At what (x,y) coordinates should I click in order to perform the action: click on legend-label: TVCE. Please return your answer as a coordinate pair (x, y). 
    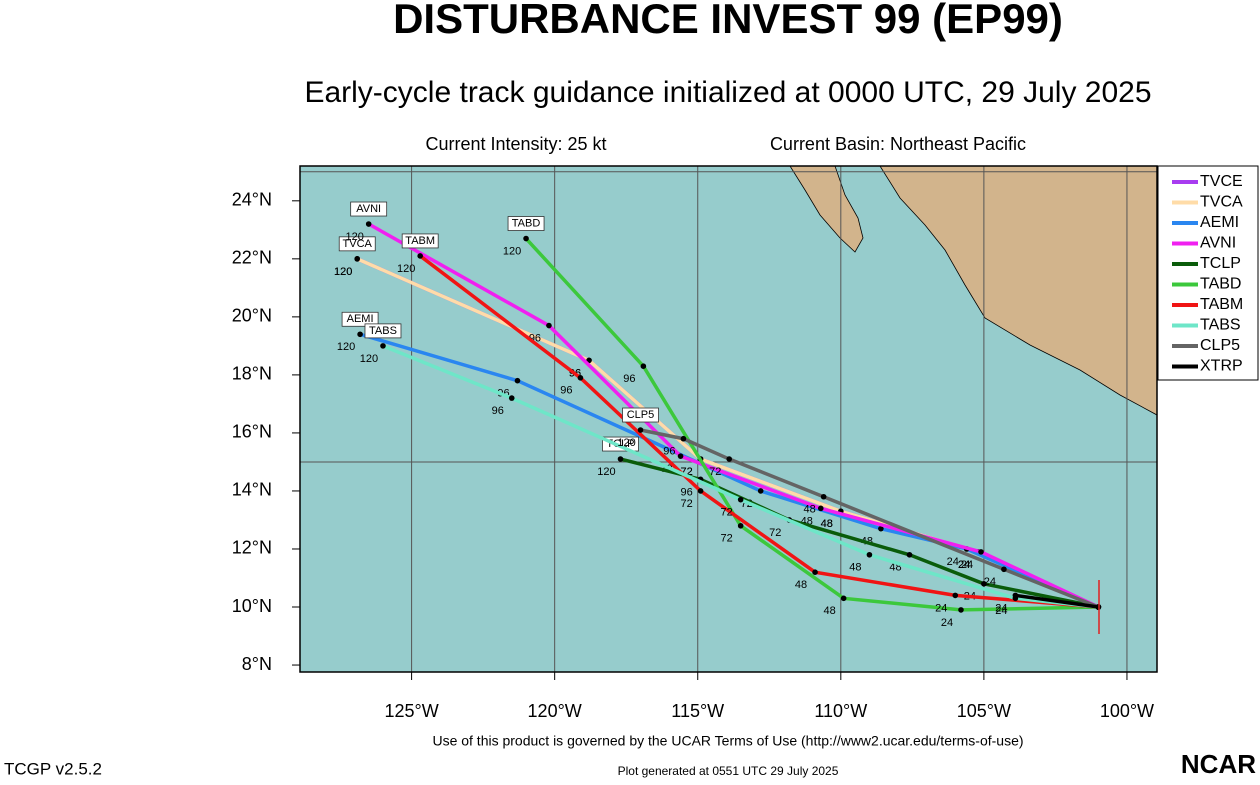
    Looking at the image, I should click on (1221, 181).